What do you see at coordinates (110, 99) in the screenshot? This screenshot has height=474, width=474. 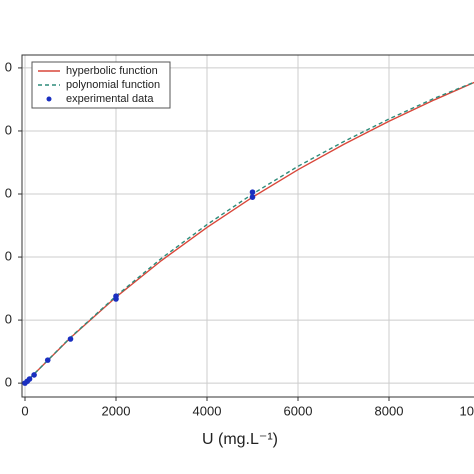 I see `legend-label: experimental data` at bounding box center [110, 99].